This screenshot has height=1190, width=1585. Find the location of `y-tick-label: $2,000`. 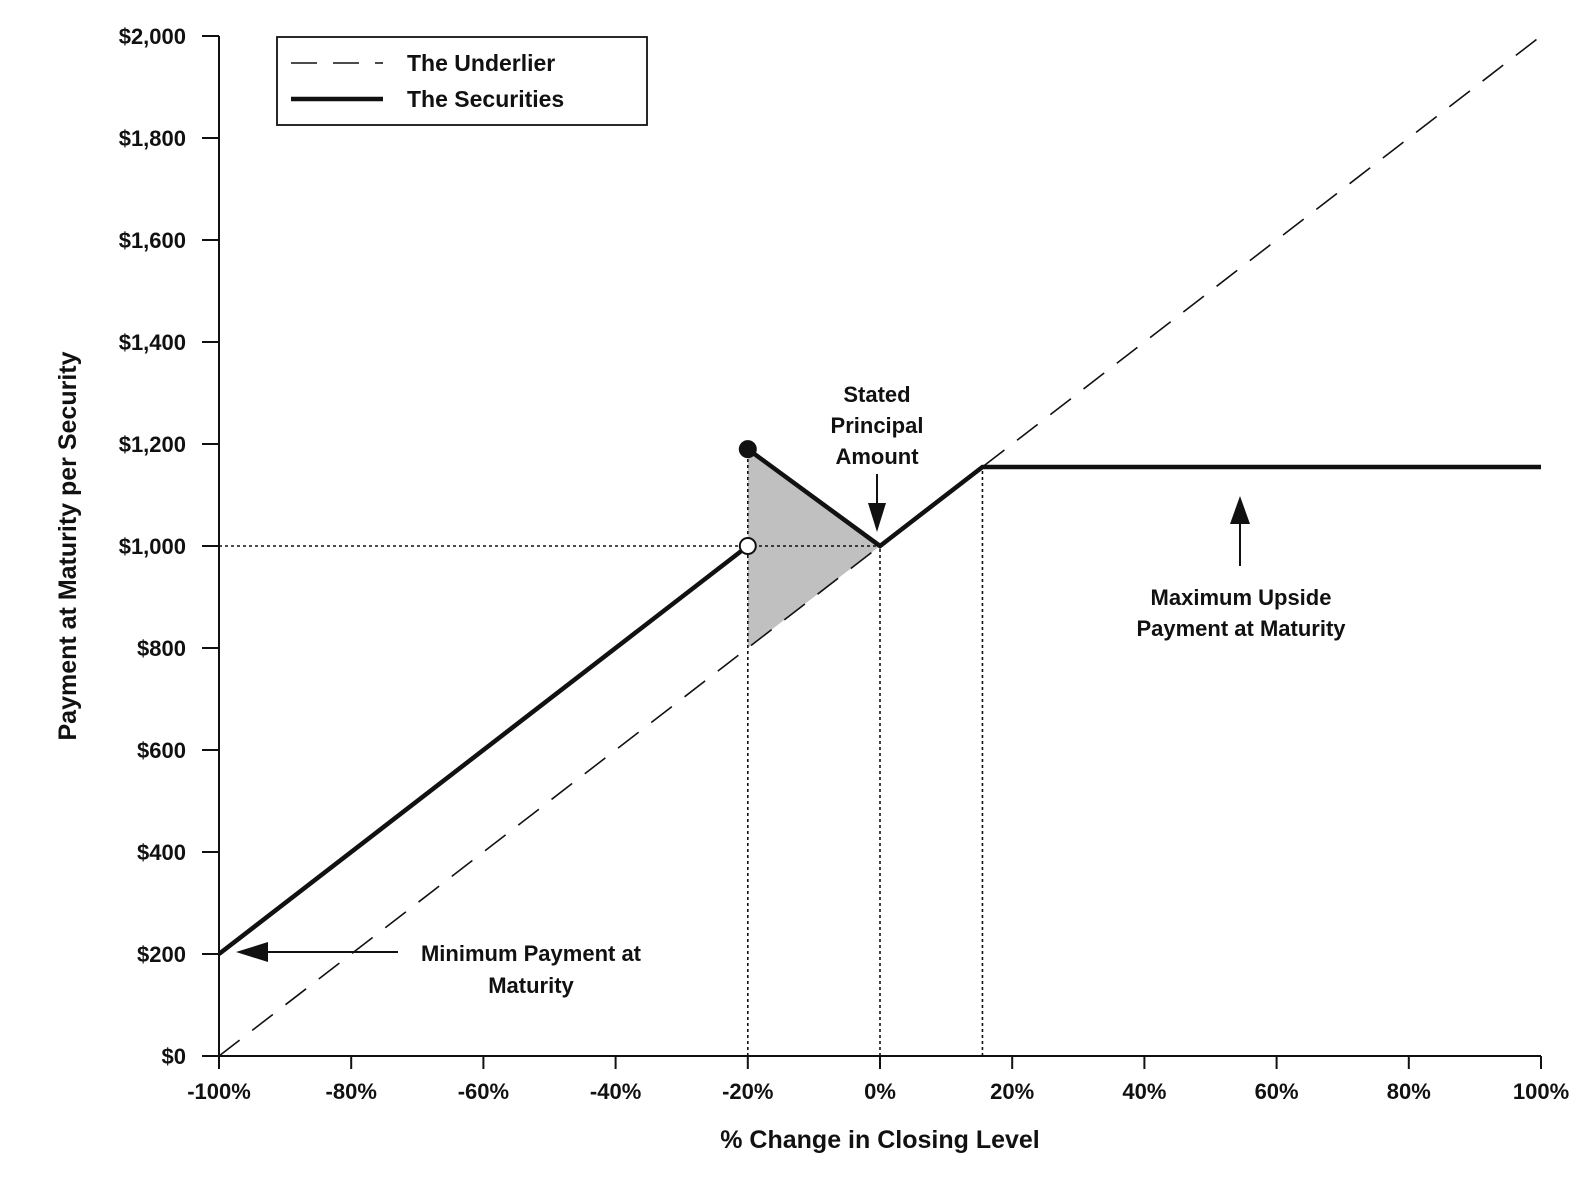

y-tick-label: $2,000 is located at coordinates (152, 36).